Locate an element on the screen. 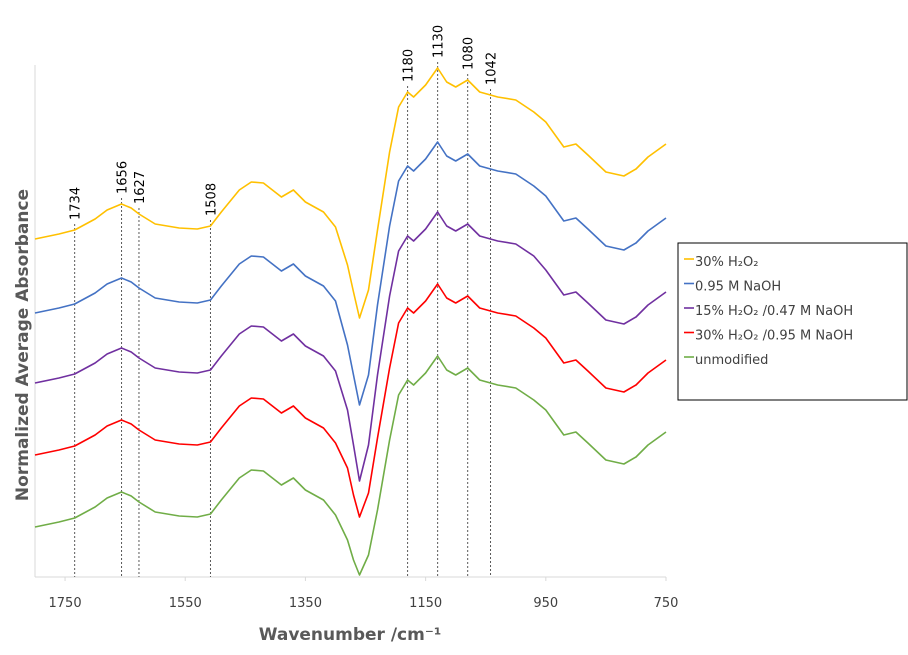  peak-label: 1508 is located at coordinates (211, 199).